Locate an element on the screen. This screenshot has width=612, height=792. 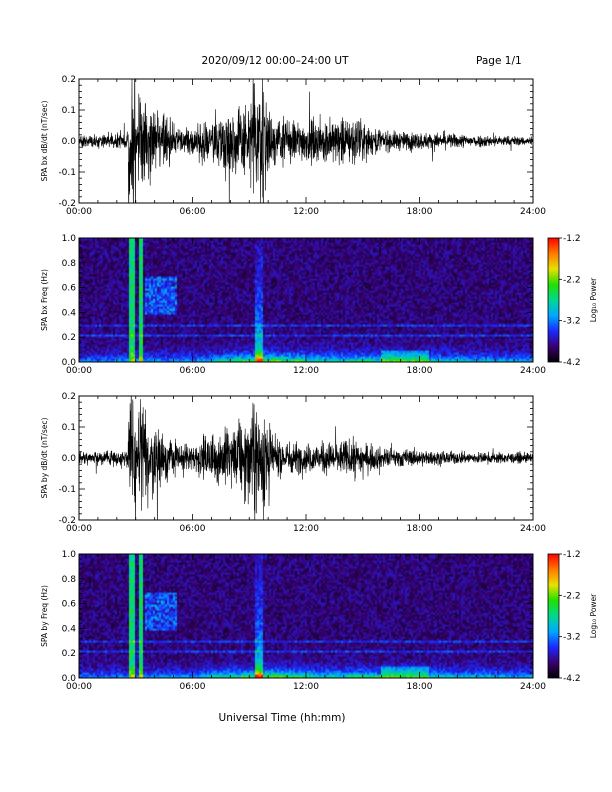
by-colorbar: -1.2 -2.2 -3.2 -4.2 Log₁₀ Power is located at coordinates (572, 617).